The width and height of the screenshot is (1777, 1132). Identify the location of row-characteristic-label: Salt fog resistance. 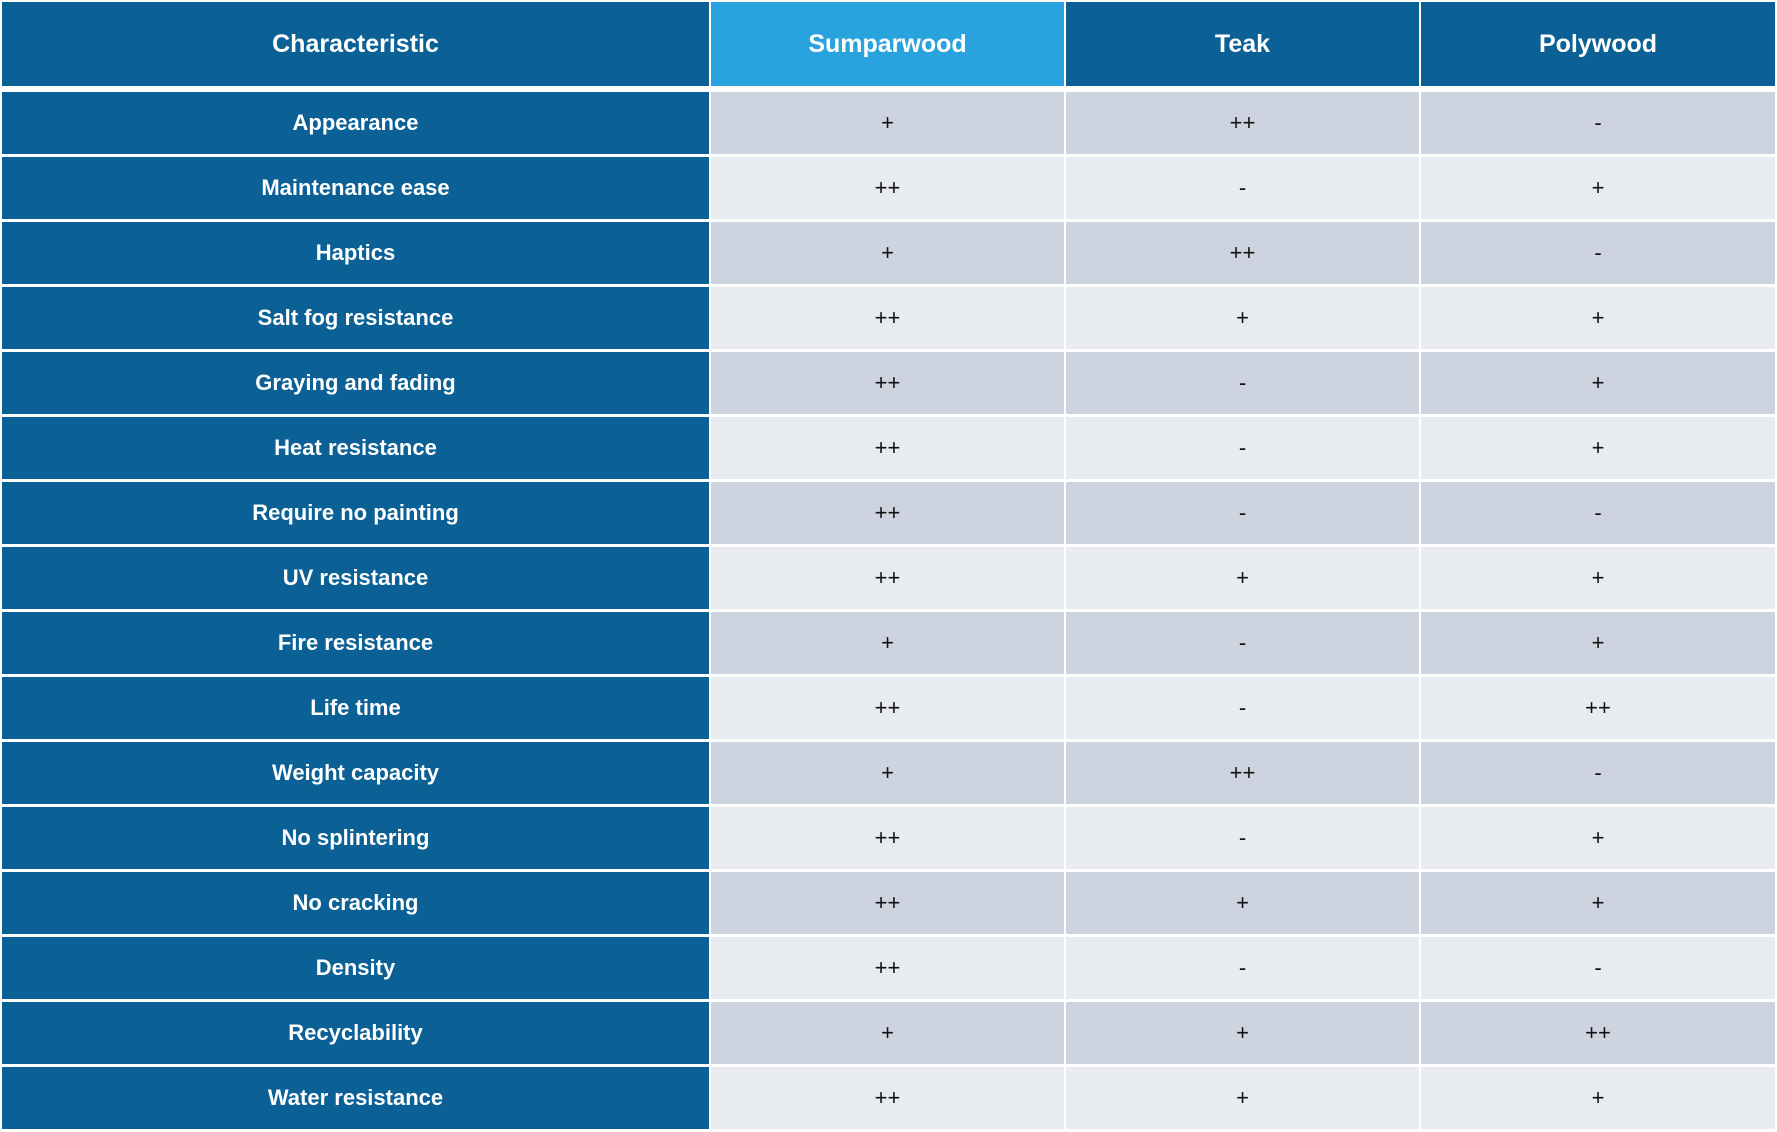
(356, 319).